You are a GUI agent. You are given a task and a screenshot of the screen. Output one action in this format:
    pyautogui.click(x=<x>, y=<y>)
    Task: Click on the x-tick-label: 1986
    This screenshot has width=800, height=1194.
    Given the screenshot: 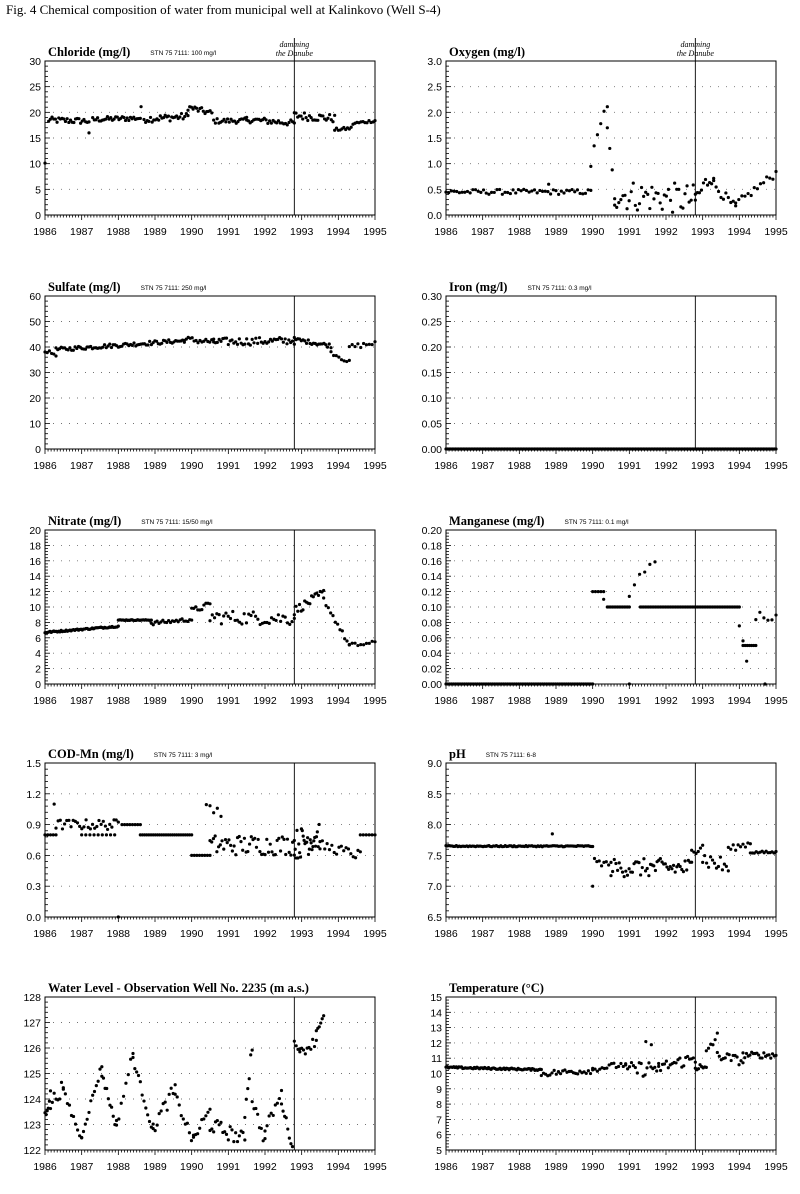 What is the action you would take?
    pyautogui.click(x=45, y=1167)
    